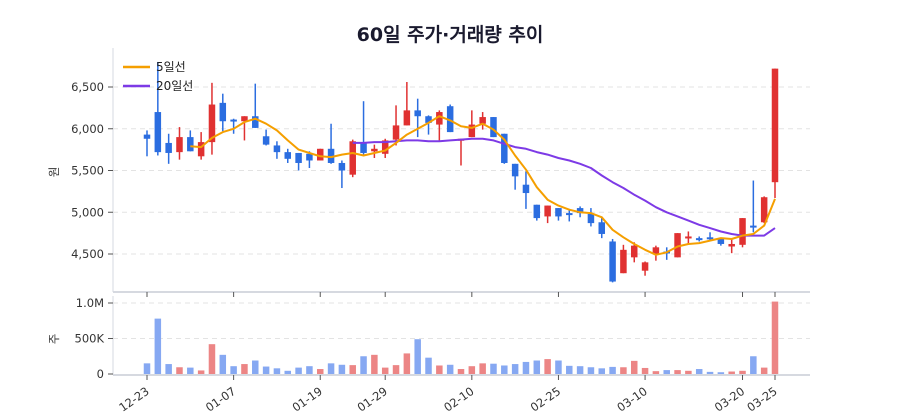  Describe the element at coordinates (761, 399) in the screenshot. I see `x-tick-label: 03-25` at that location.